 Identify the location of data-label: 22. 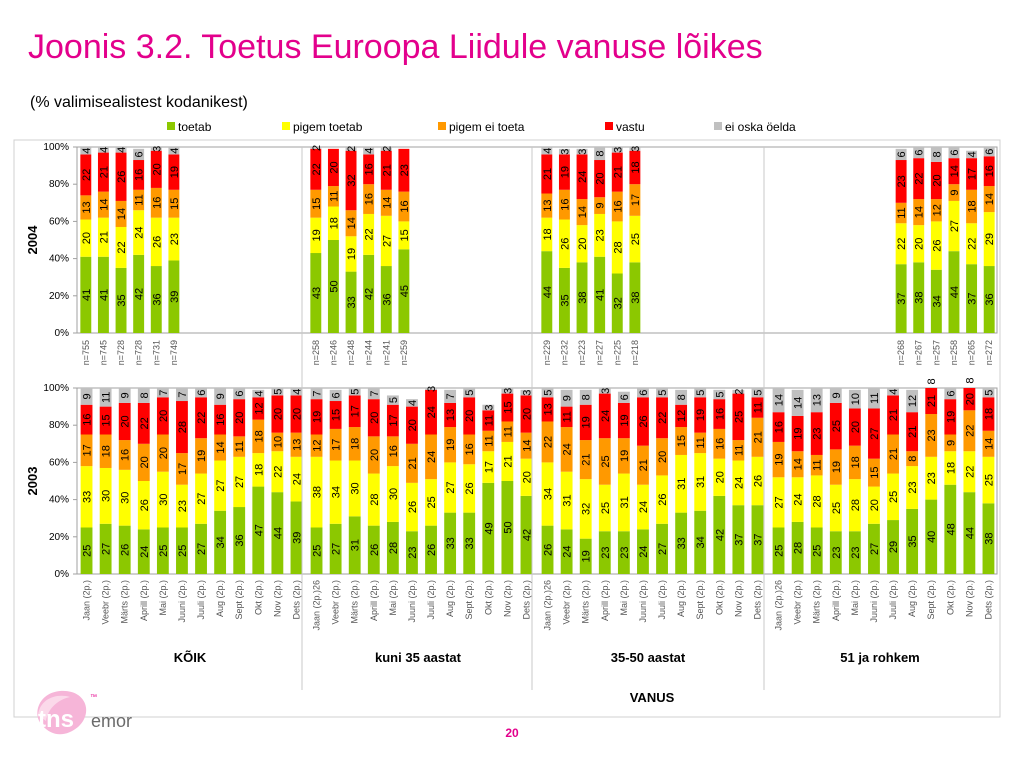
(145, 423).